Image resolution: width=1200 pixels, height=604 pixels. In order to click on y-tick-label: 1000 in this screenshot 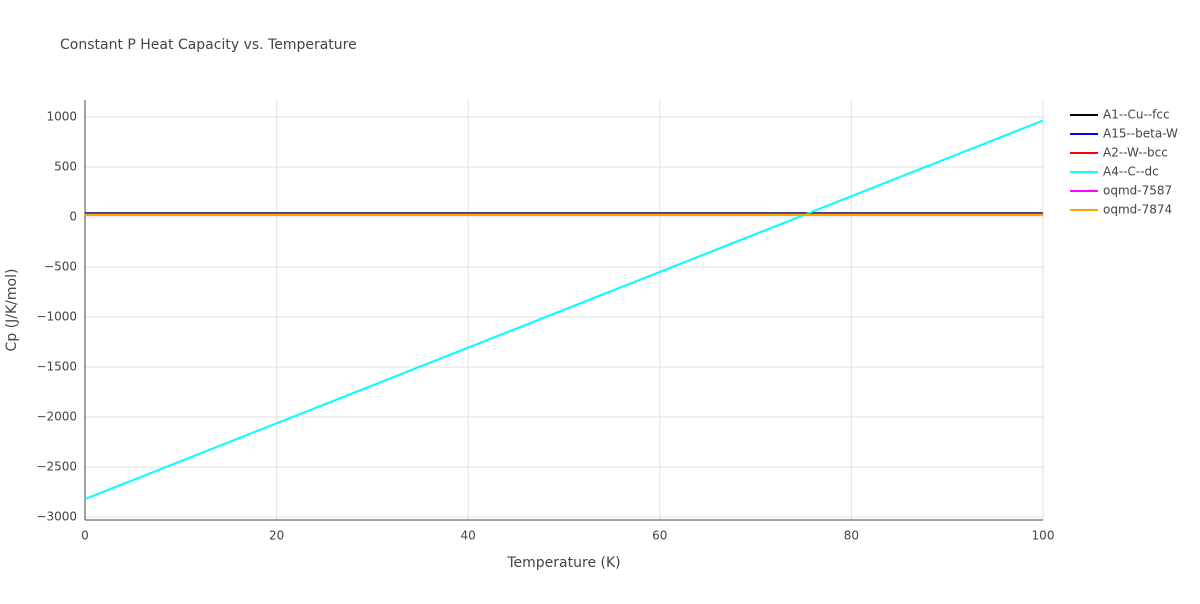, I will do `click(61, 117)`.